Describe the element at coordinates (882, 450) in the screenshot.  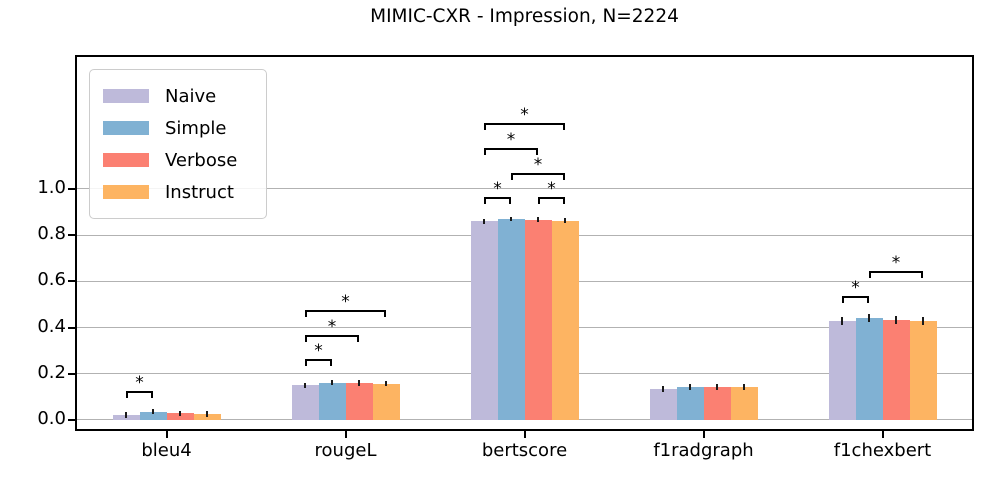
I see `x-tick-label-f1chexbert: f1chexbert` at that location.